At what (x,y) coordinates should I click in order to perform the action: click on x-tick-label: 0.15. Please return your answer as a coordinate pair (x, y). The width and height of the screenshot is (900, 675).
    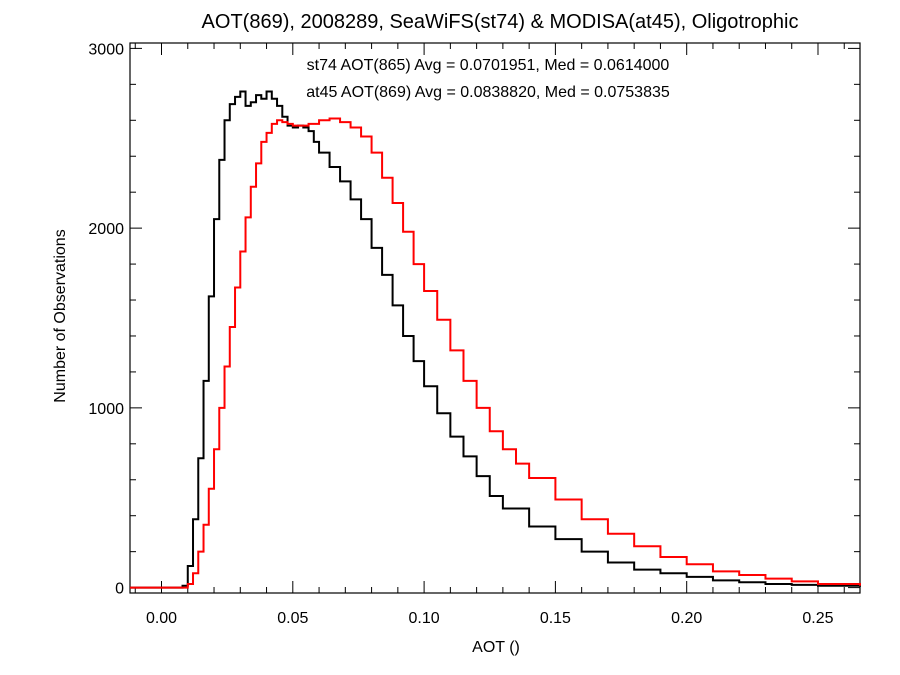
    Looking at the image, I should click on (555, 618).